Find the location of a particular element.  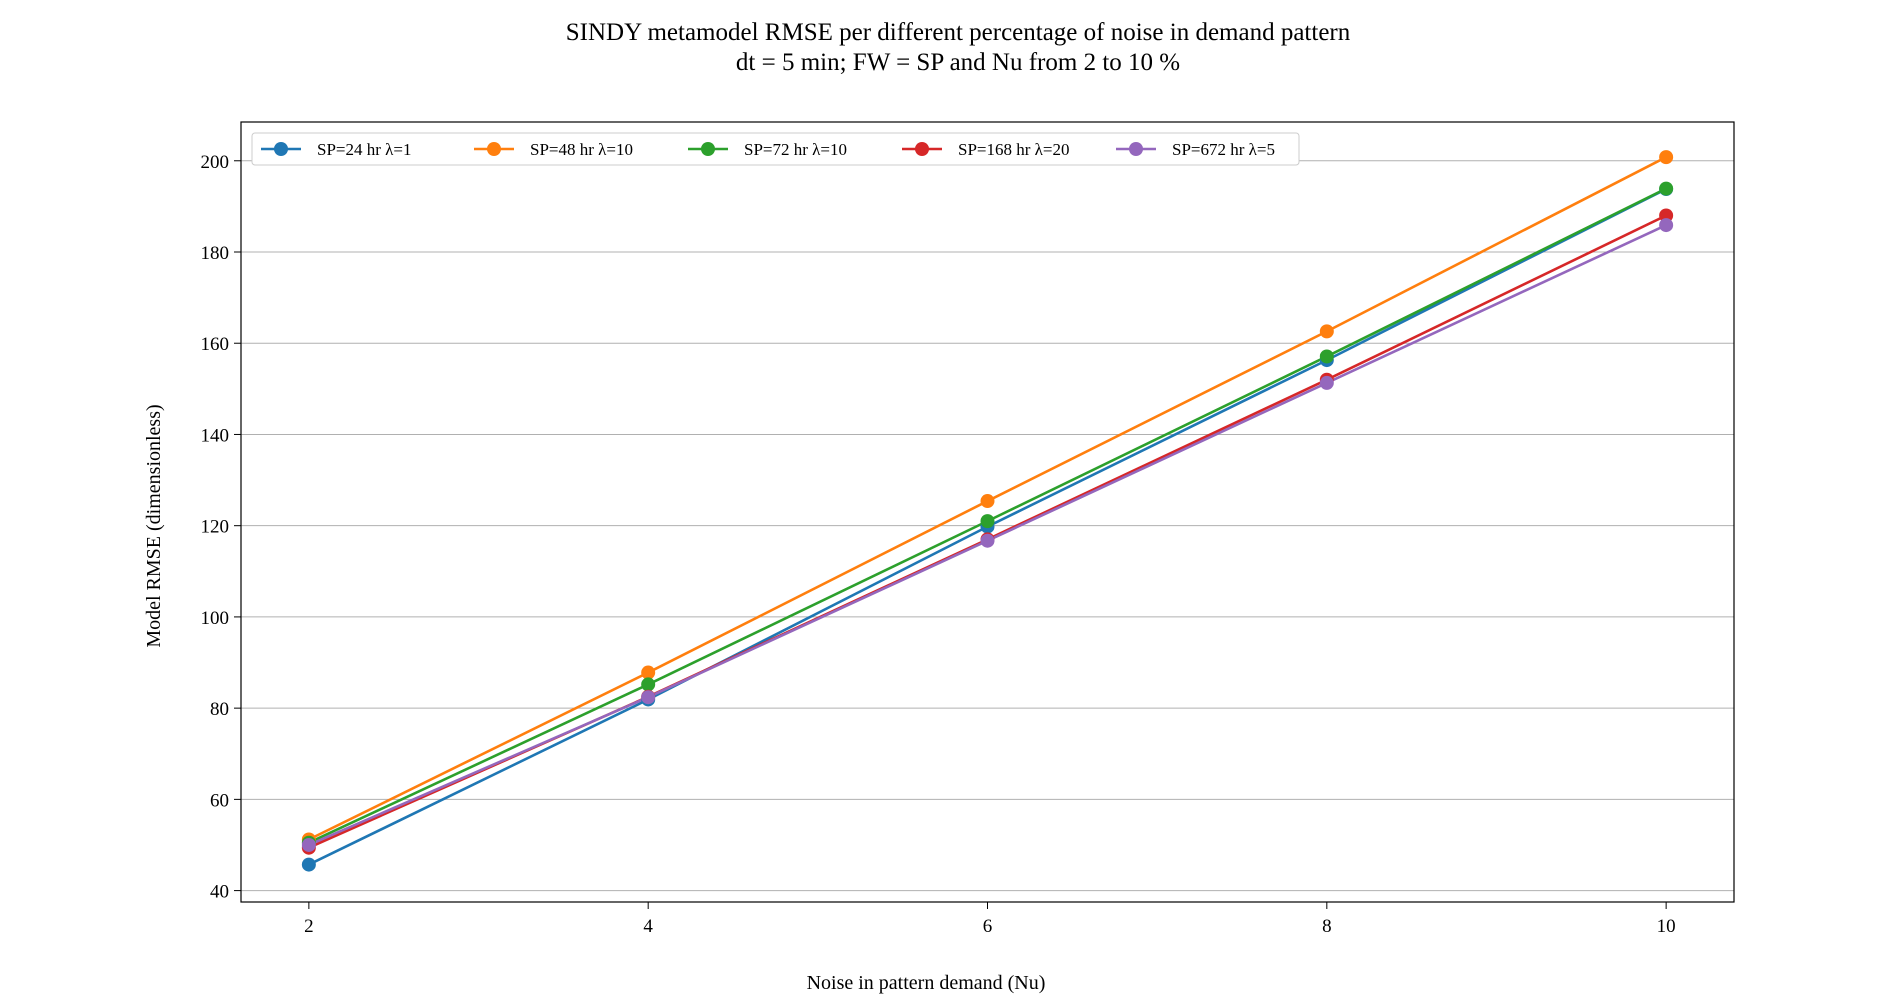

legend-entry-label: SP=72 hr λ=10 is located at coordinates (795, 149).